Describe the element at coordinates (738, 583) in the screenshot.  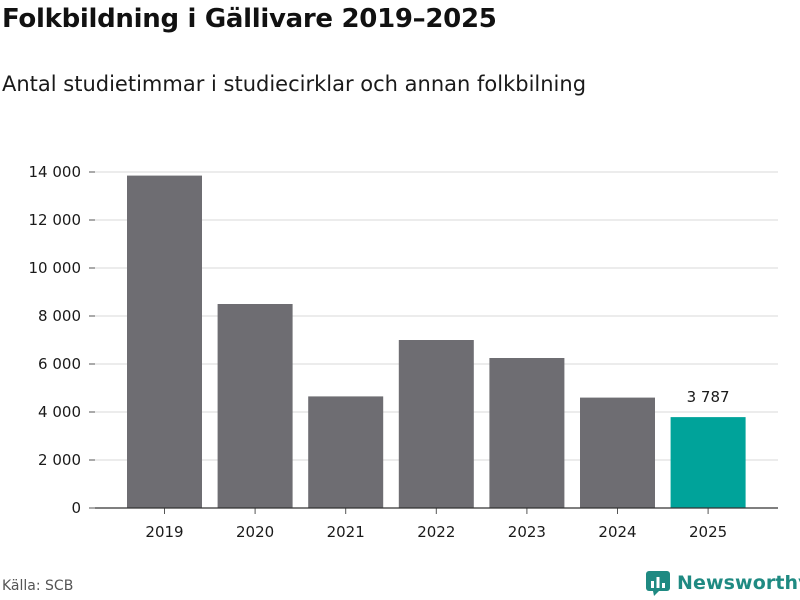
I see `brand-name: Newsworthy` at that location.